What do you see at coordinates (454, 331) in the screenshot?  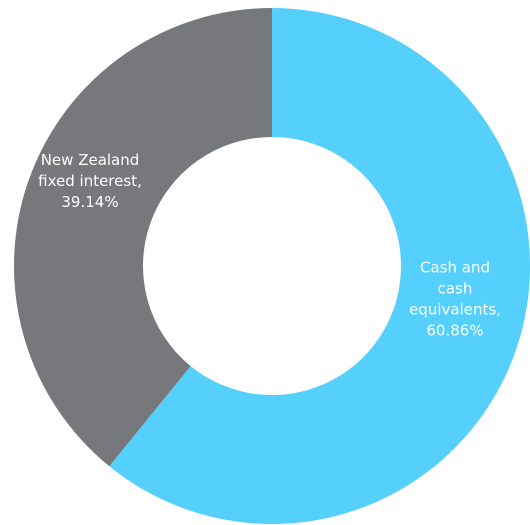 I see `slice-label-line: 60.86%` at bounding box center [454, 331].